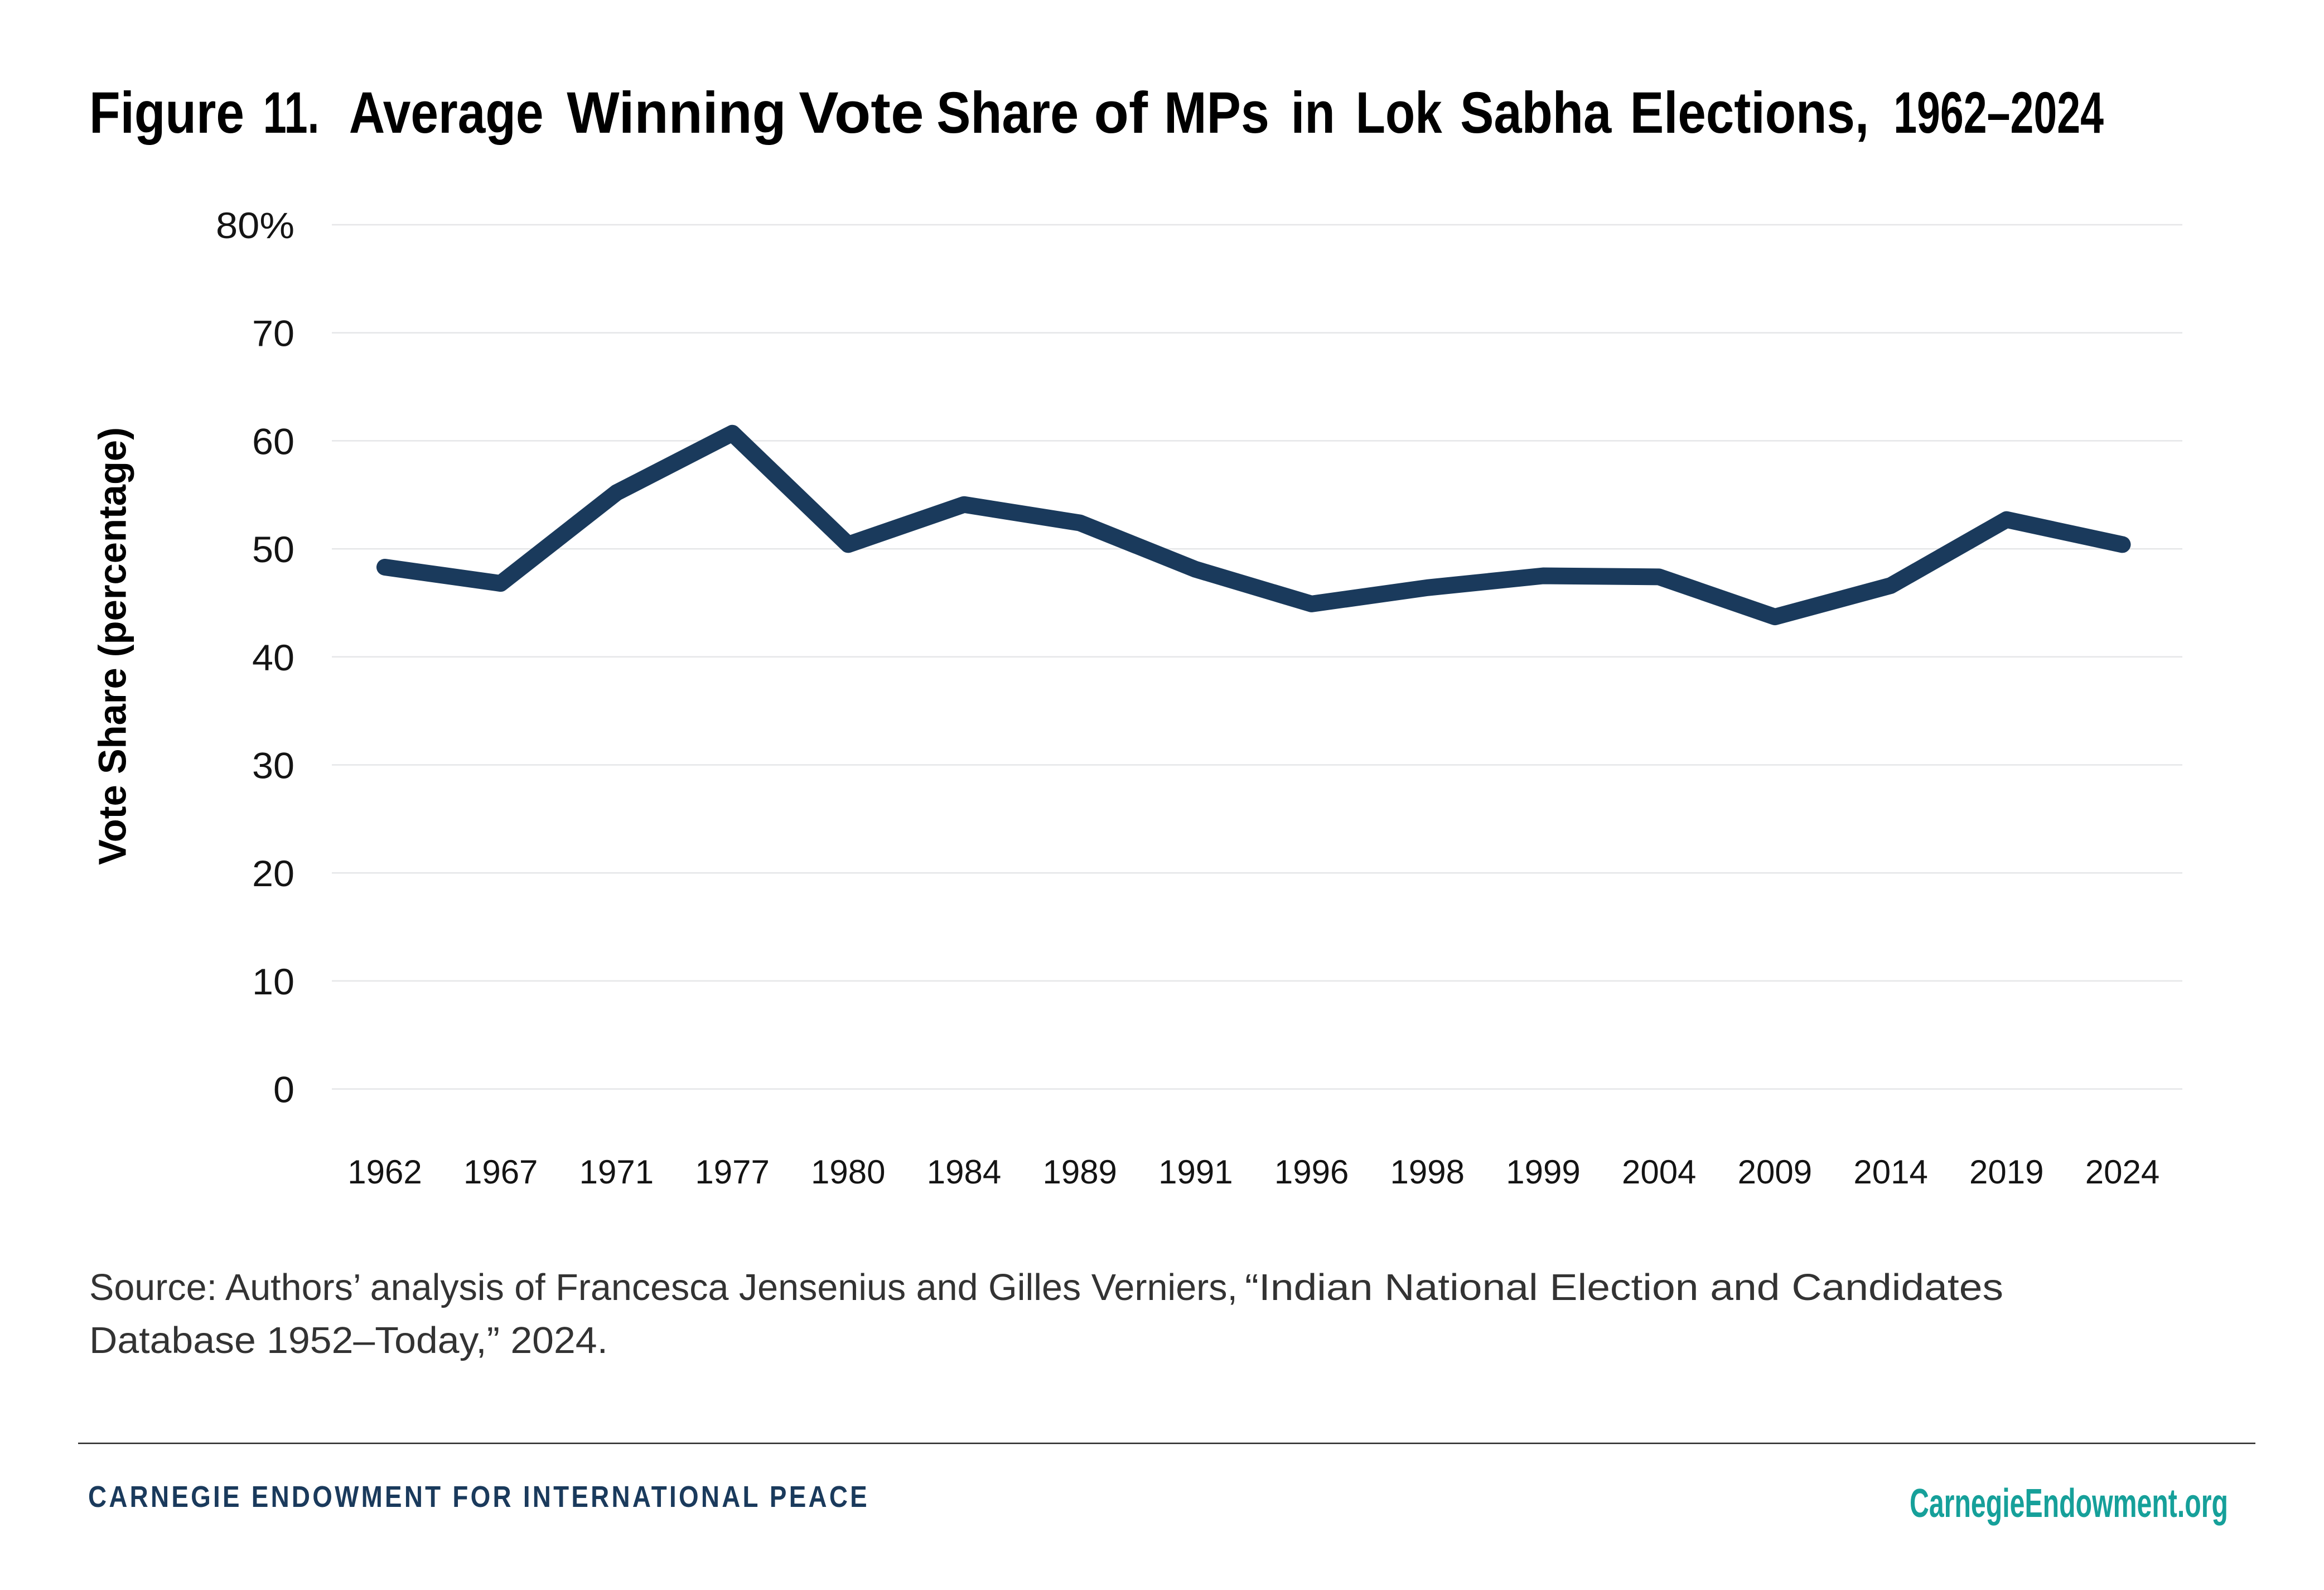  What do you see at coordinates (446, 113) in the screenshot?
I see `svg-text: Average` at bounding box center [446, 113].